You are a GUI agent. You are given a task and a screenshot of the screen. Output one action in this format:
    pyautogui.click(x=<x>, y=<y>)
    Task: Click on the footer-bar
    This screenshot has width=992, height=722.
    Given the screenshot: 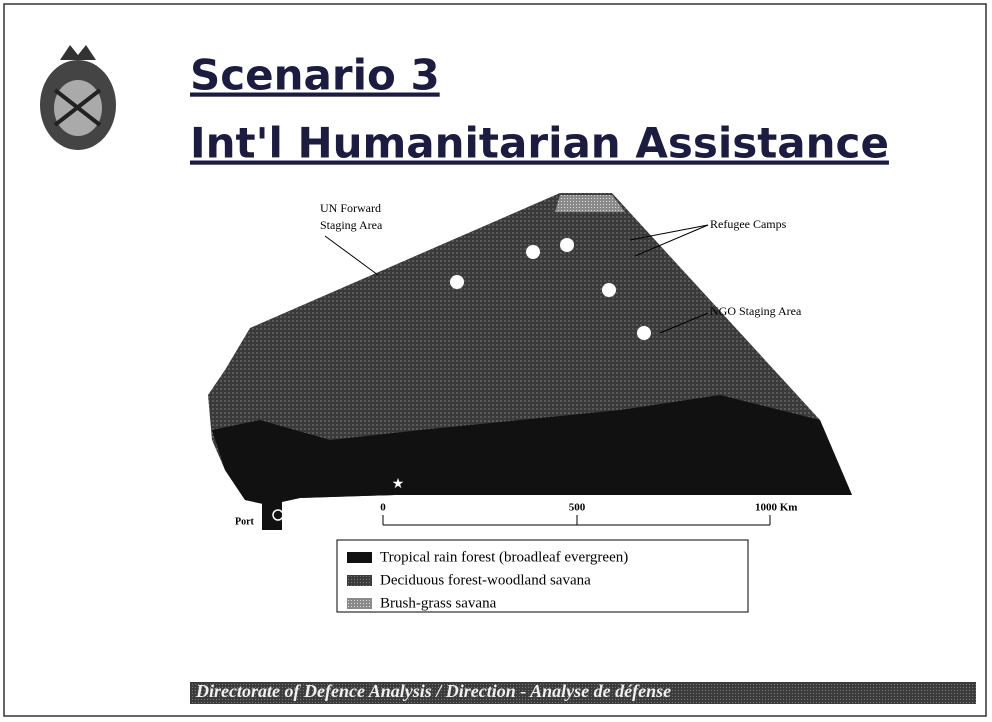 What is the action you would take?
    pyautogui.click(x=583, y=693)
    